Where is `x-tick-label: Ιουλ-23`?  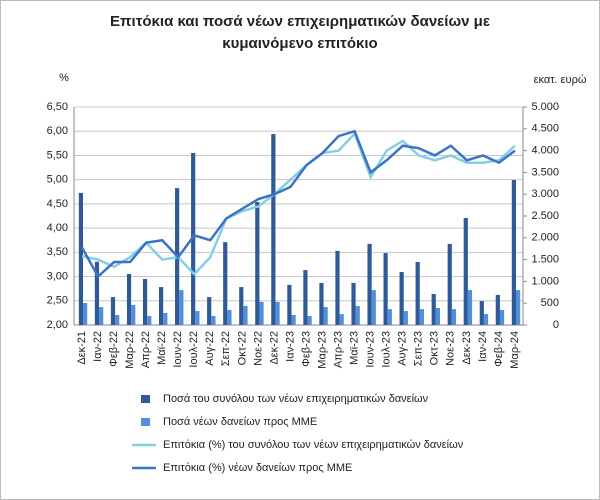 x-tick-label: Ιουλ-23 is located at coordinates (387, 349).